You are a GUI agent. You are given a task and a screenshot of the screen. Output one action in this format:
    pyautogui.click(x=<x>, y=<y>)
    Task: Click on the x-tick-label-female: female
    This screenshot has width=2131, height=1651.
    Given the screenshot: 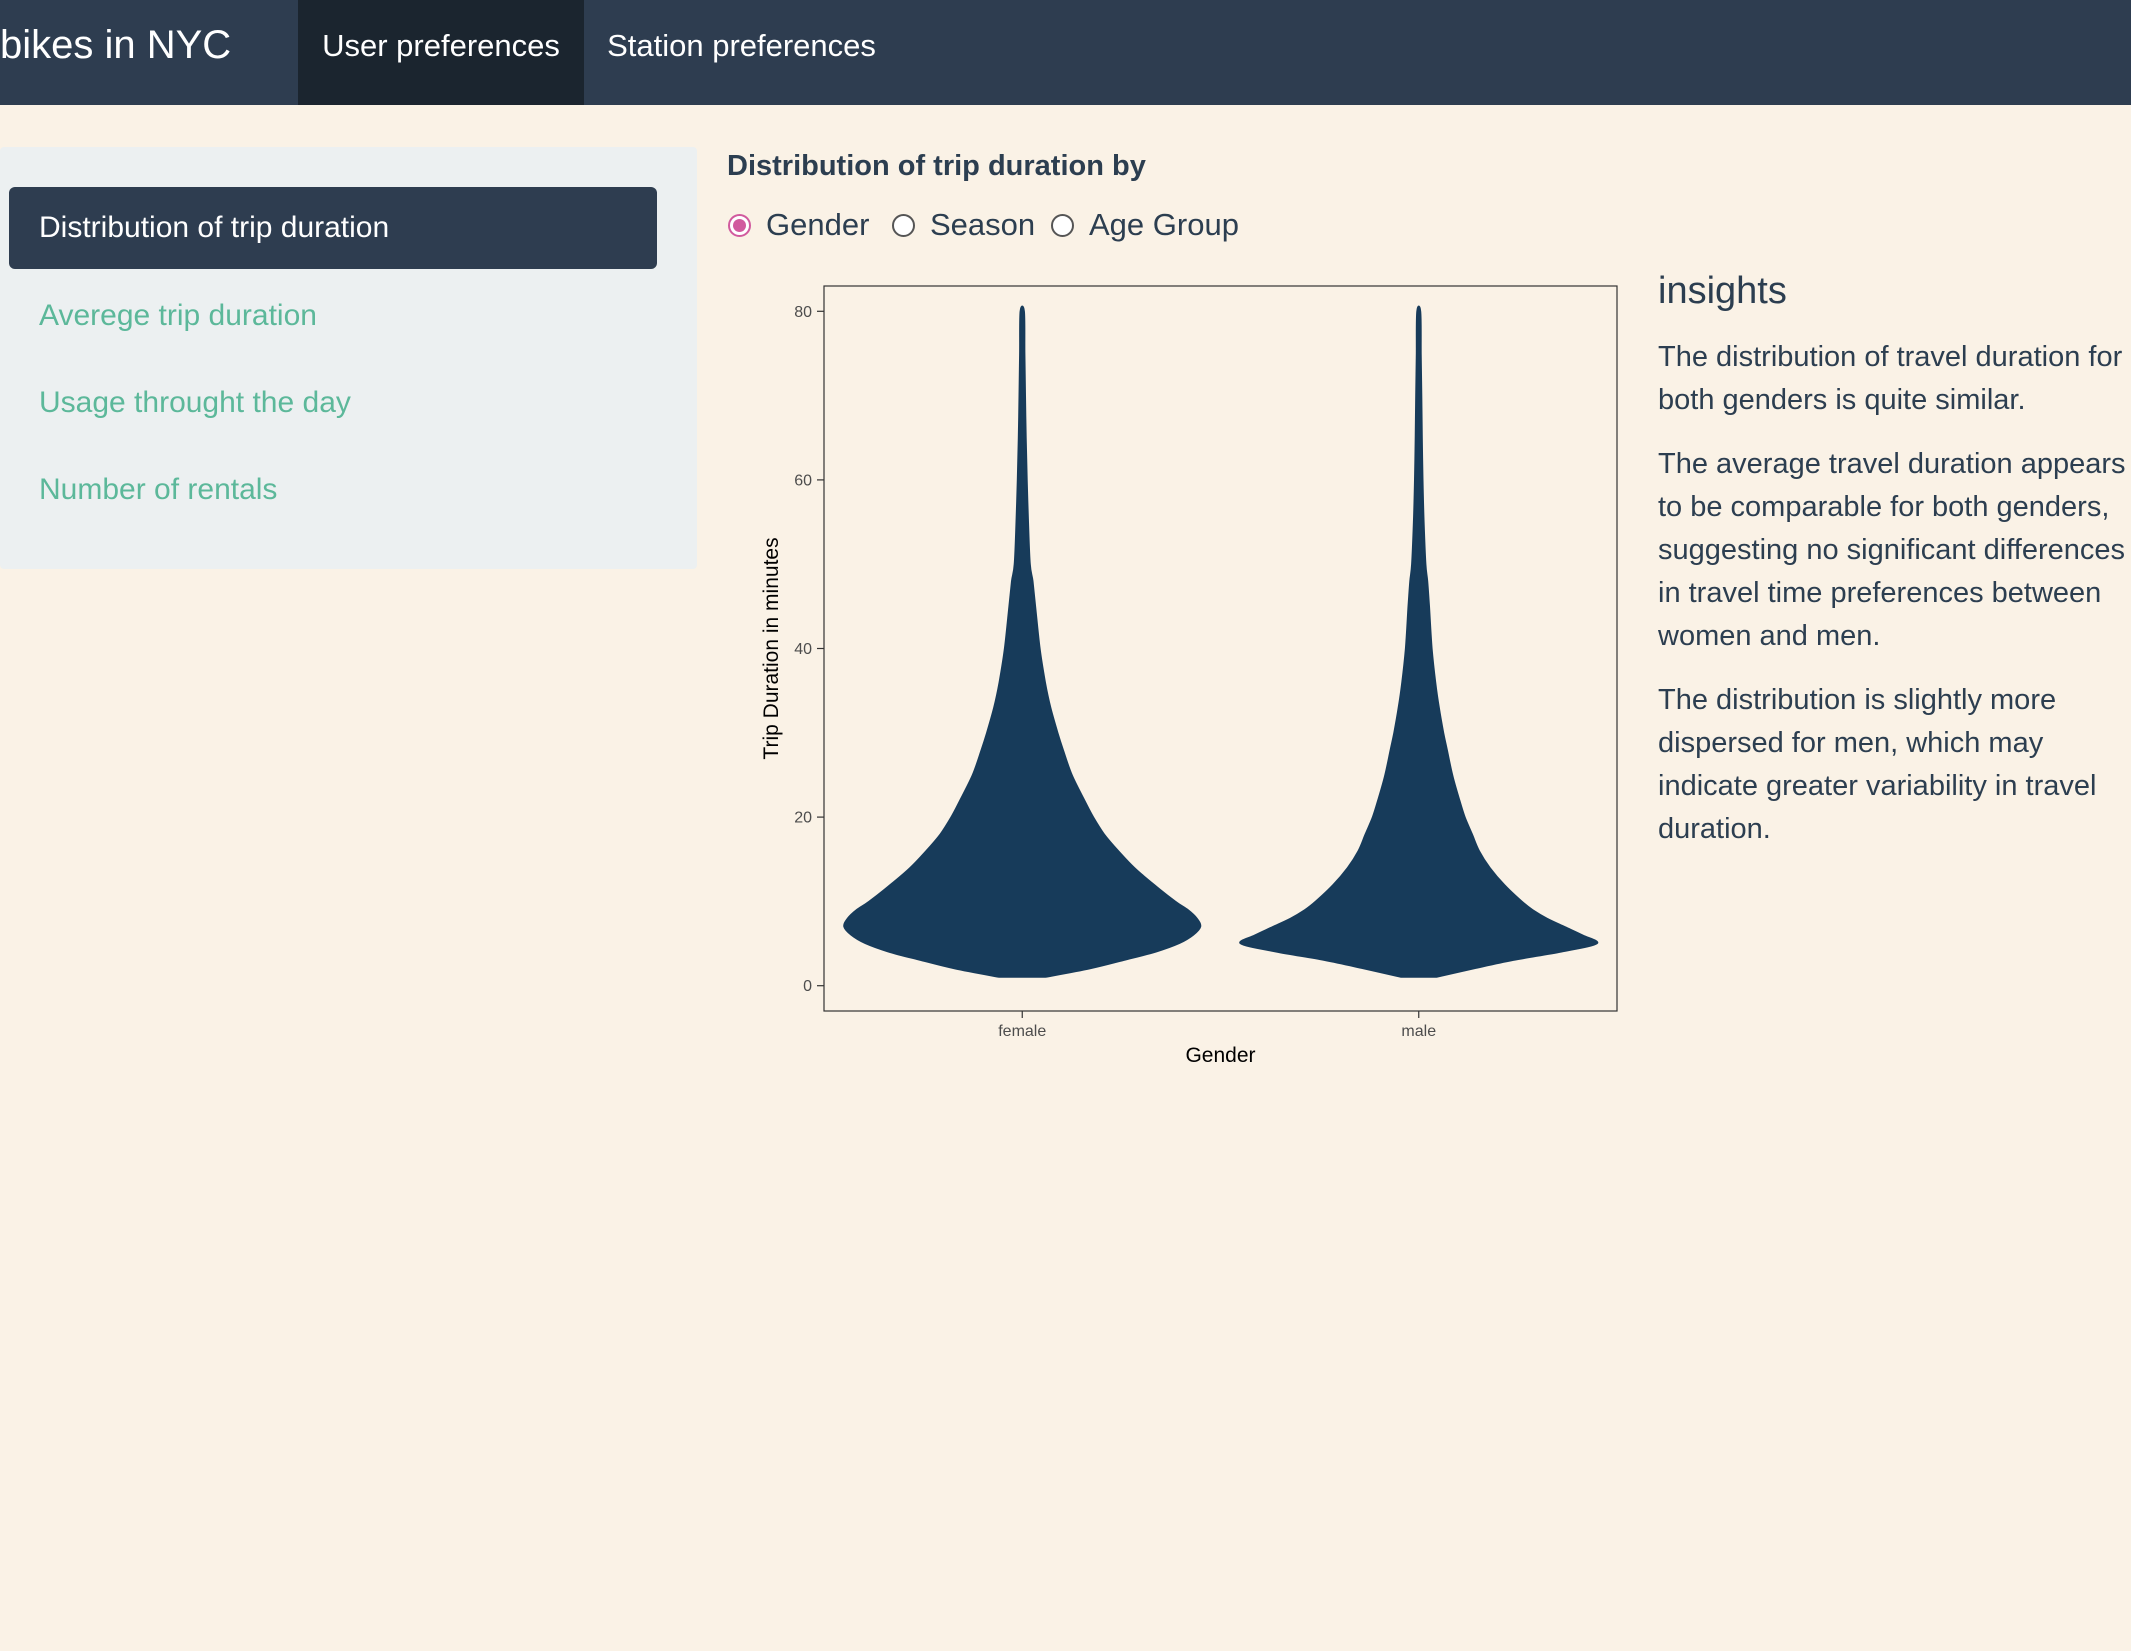 What is the action you would take?
    pyautogui.click(x=1022, y=1031)
    